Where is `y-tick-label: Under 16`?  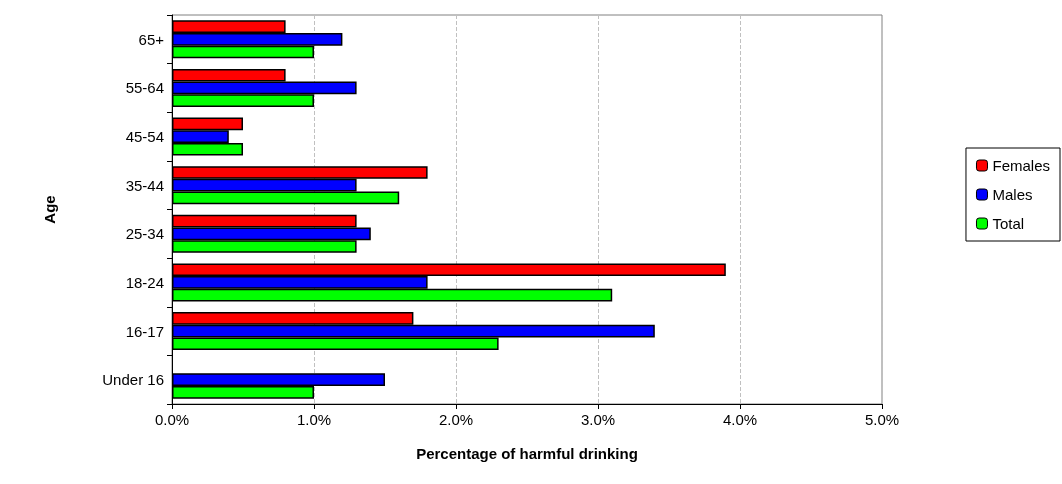 y-tick-label: Under 16 is located at coordinates (133, 380).